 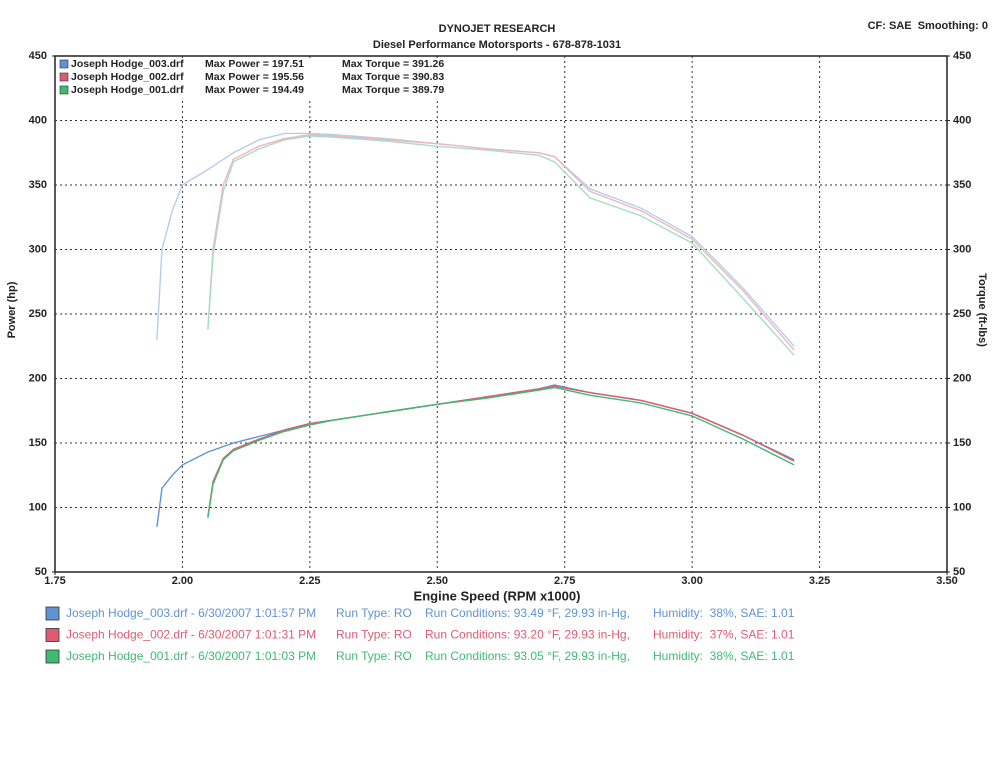 What do you see at coordinates (38, 56) in the screenshot?
I see `y-tick-label: 450` at bounding box center [38, 56].